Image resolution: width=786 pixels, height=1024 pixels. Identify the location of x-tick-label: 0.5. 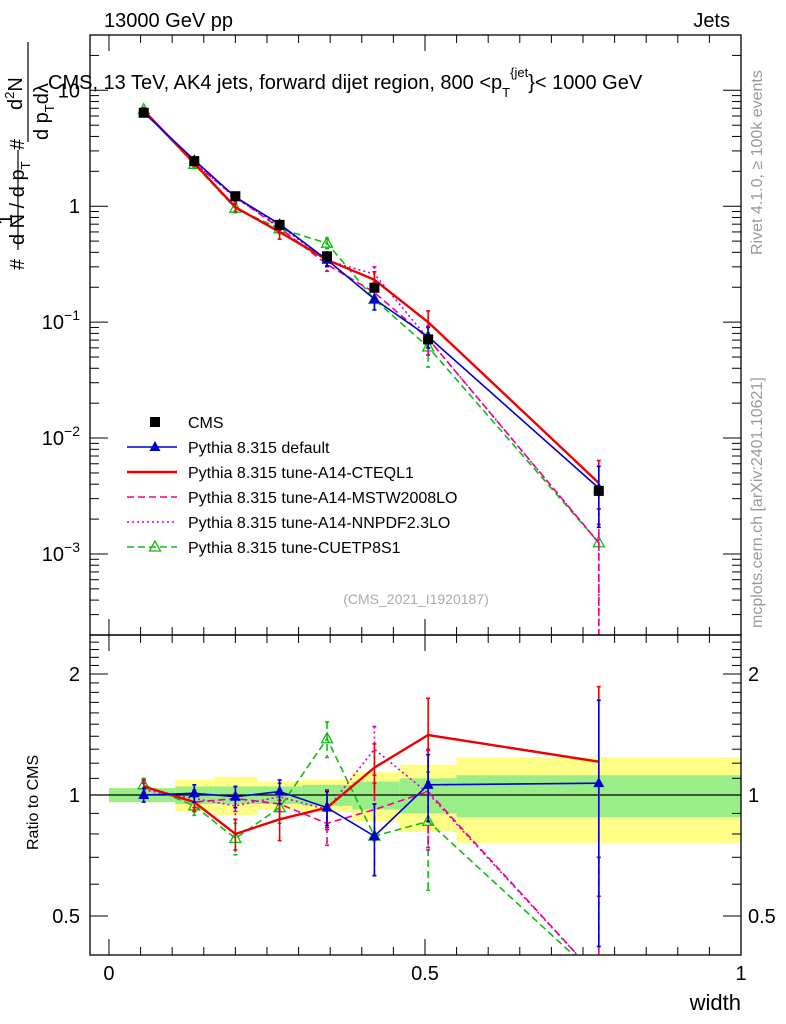
(425, 974).